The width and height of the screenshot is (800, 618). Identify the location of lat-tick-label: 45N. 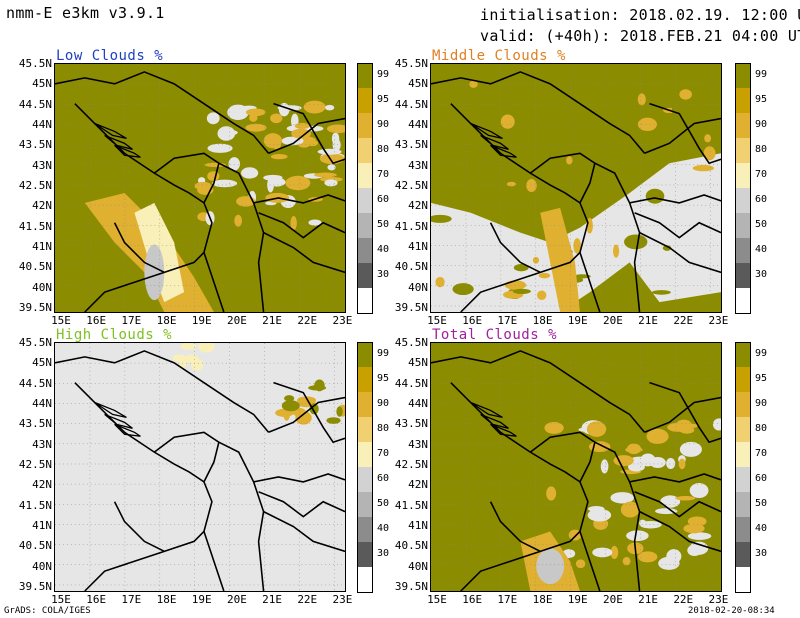
(42, 363).